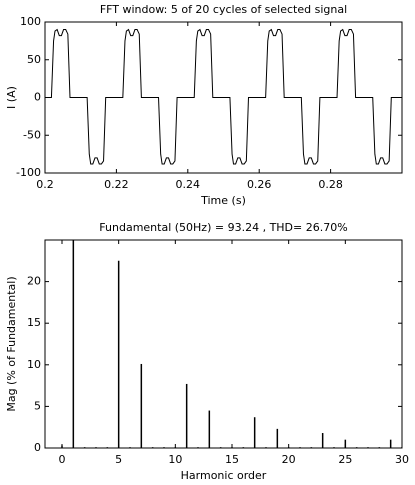 The image size is (415, 485). I want to click on x-tick-label: 0.28, so click(330, 184).